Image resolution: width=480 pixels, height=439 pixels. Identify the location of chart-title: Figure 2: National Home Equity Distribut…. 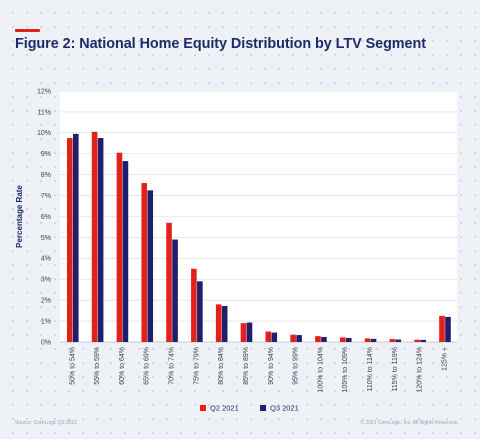
(220, 44).